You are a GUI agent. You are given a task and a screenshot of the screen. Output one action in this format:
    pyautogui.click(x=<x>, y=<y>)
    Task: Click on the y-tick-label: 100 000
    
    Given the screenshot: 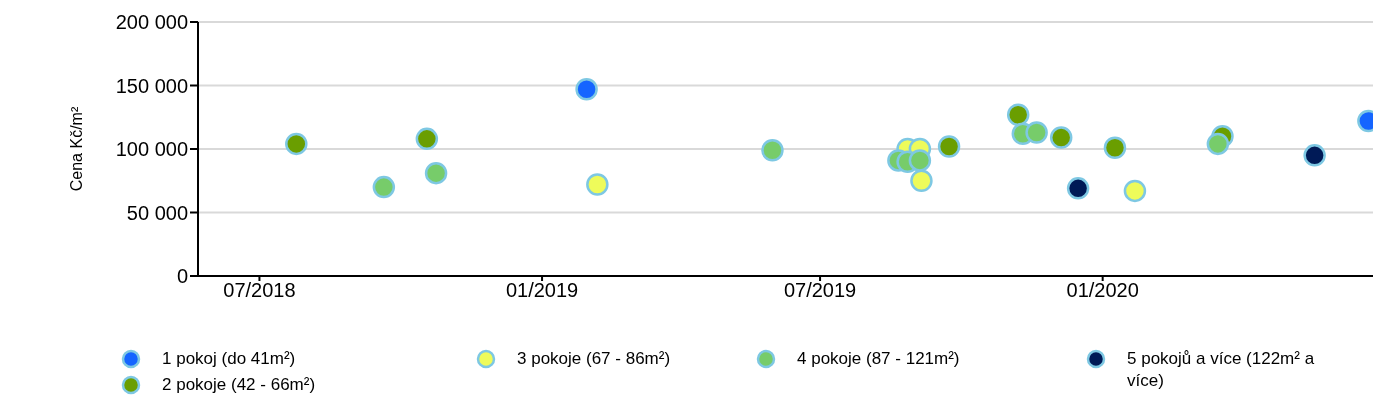 What is the action you would take?
    pyautogui.click(x=151, y=149)
    